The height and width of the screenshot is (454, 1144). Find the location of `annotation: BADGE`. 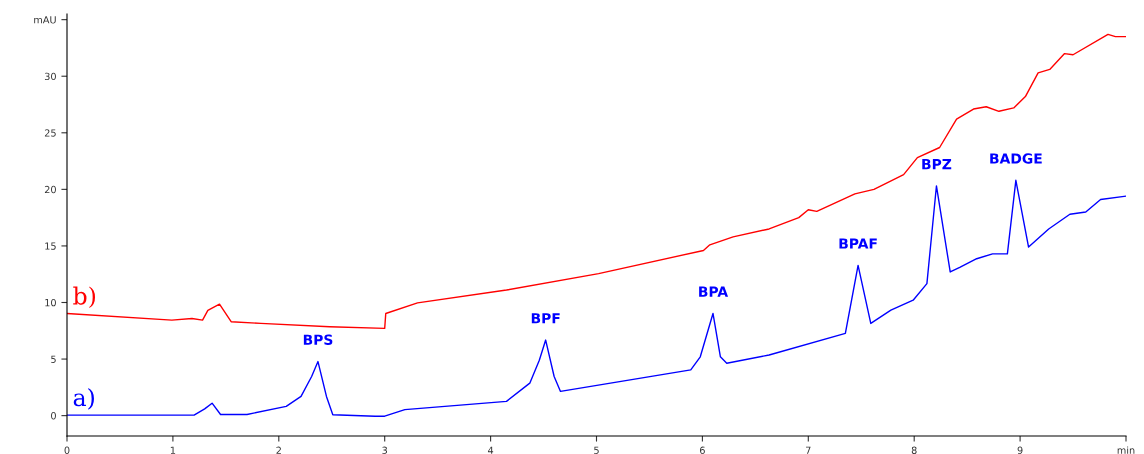

annotation: BADGE is located at coordinates (1016, 158).